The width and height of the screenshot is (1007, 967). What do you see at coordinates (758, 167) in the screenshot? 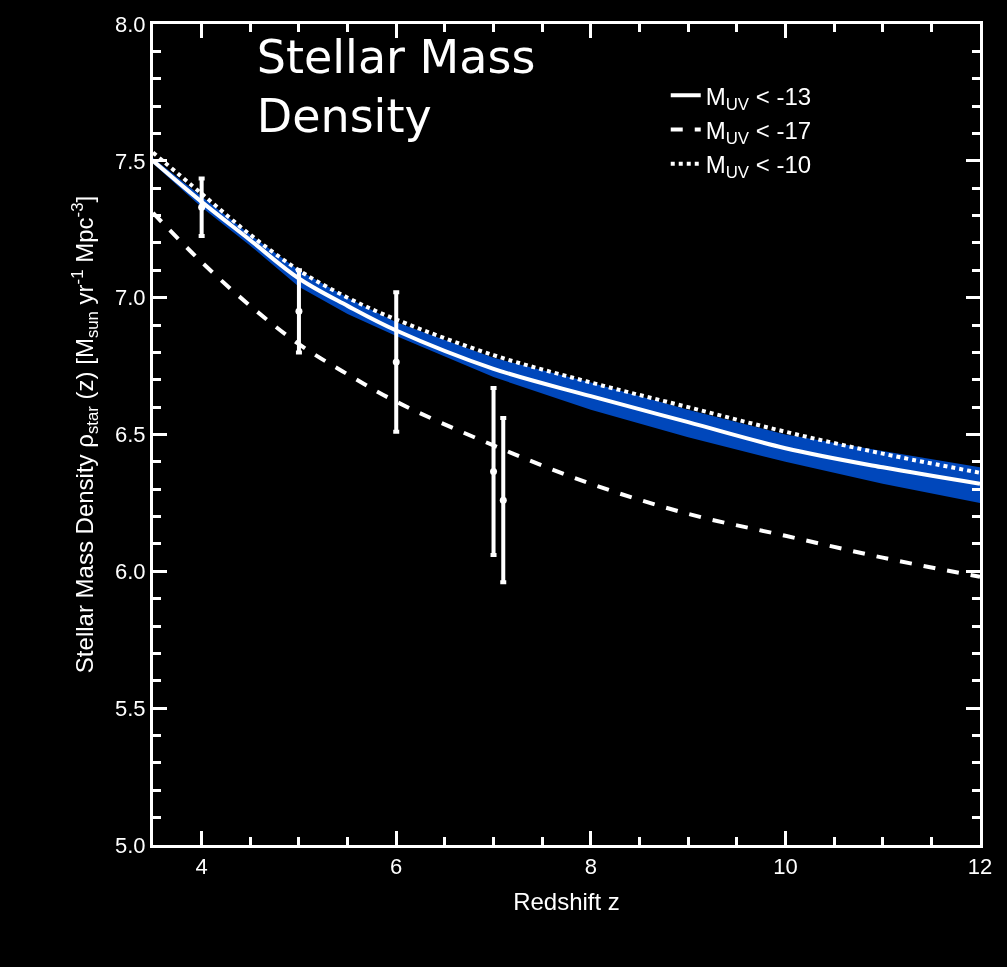
I see `legend-label: M$_{UV}$ < -10` at bounding box center [758, 167].